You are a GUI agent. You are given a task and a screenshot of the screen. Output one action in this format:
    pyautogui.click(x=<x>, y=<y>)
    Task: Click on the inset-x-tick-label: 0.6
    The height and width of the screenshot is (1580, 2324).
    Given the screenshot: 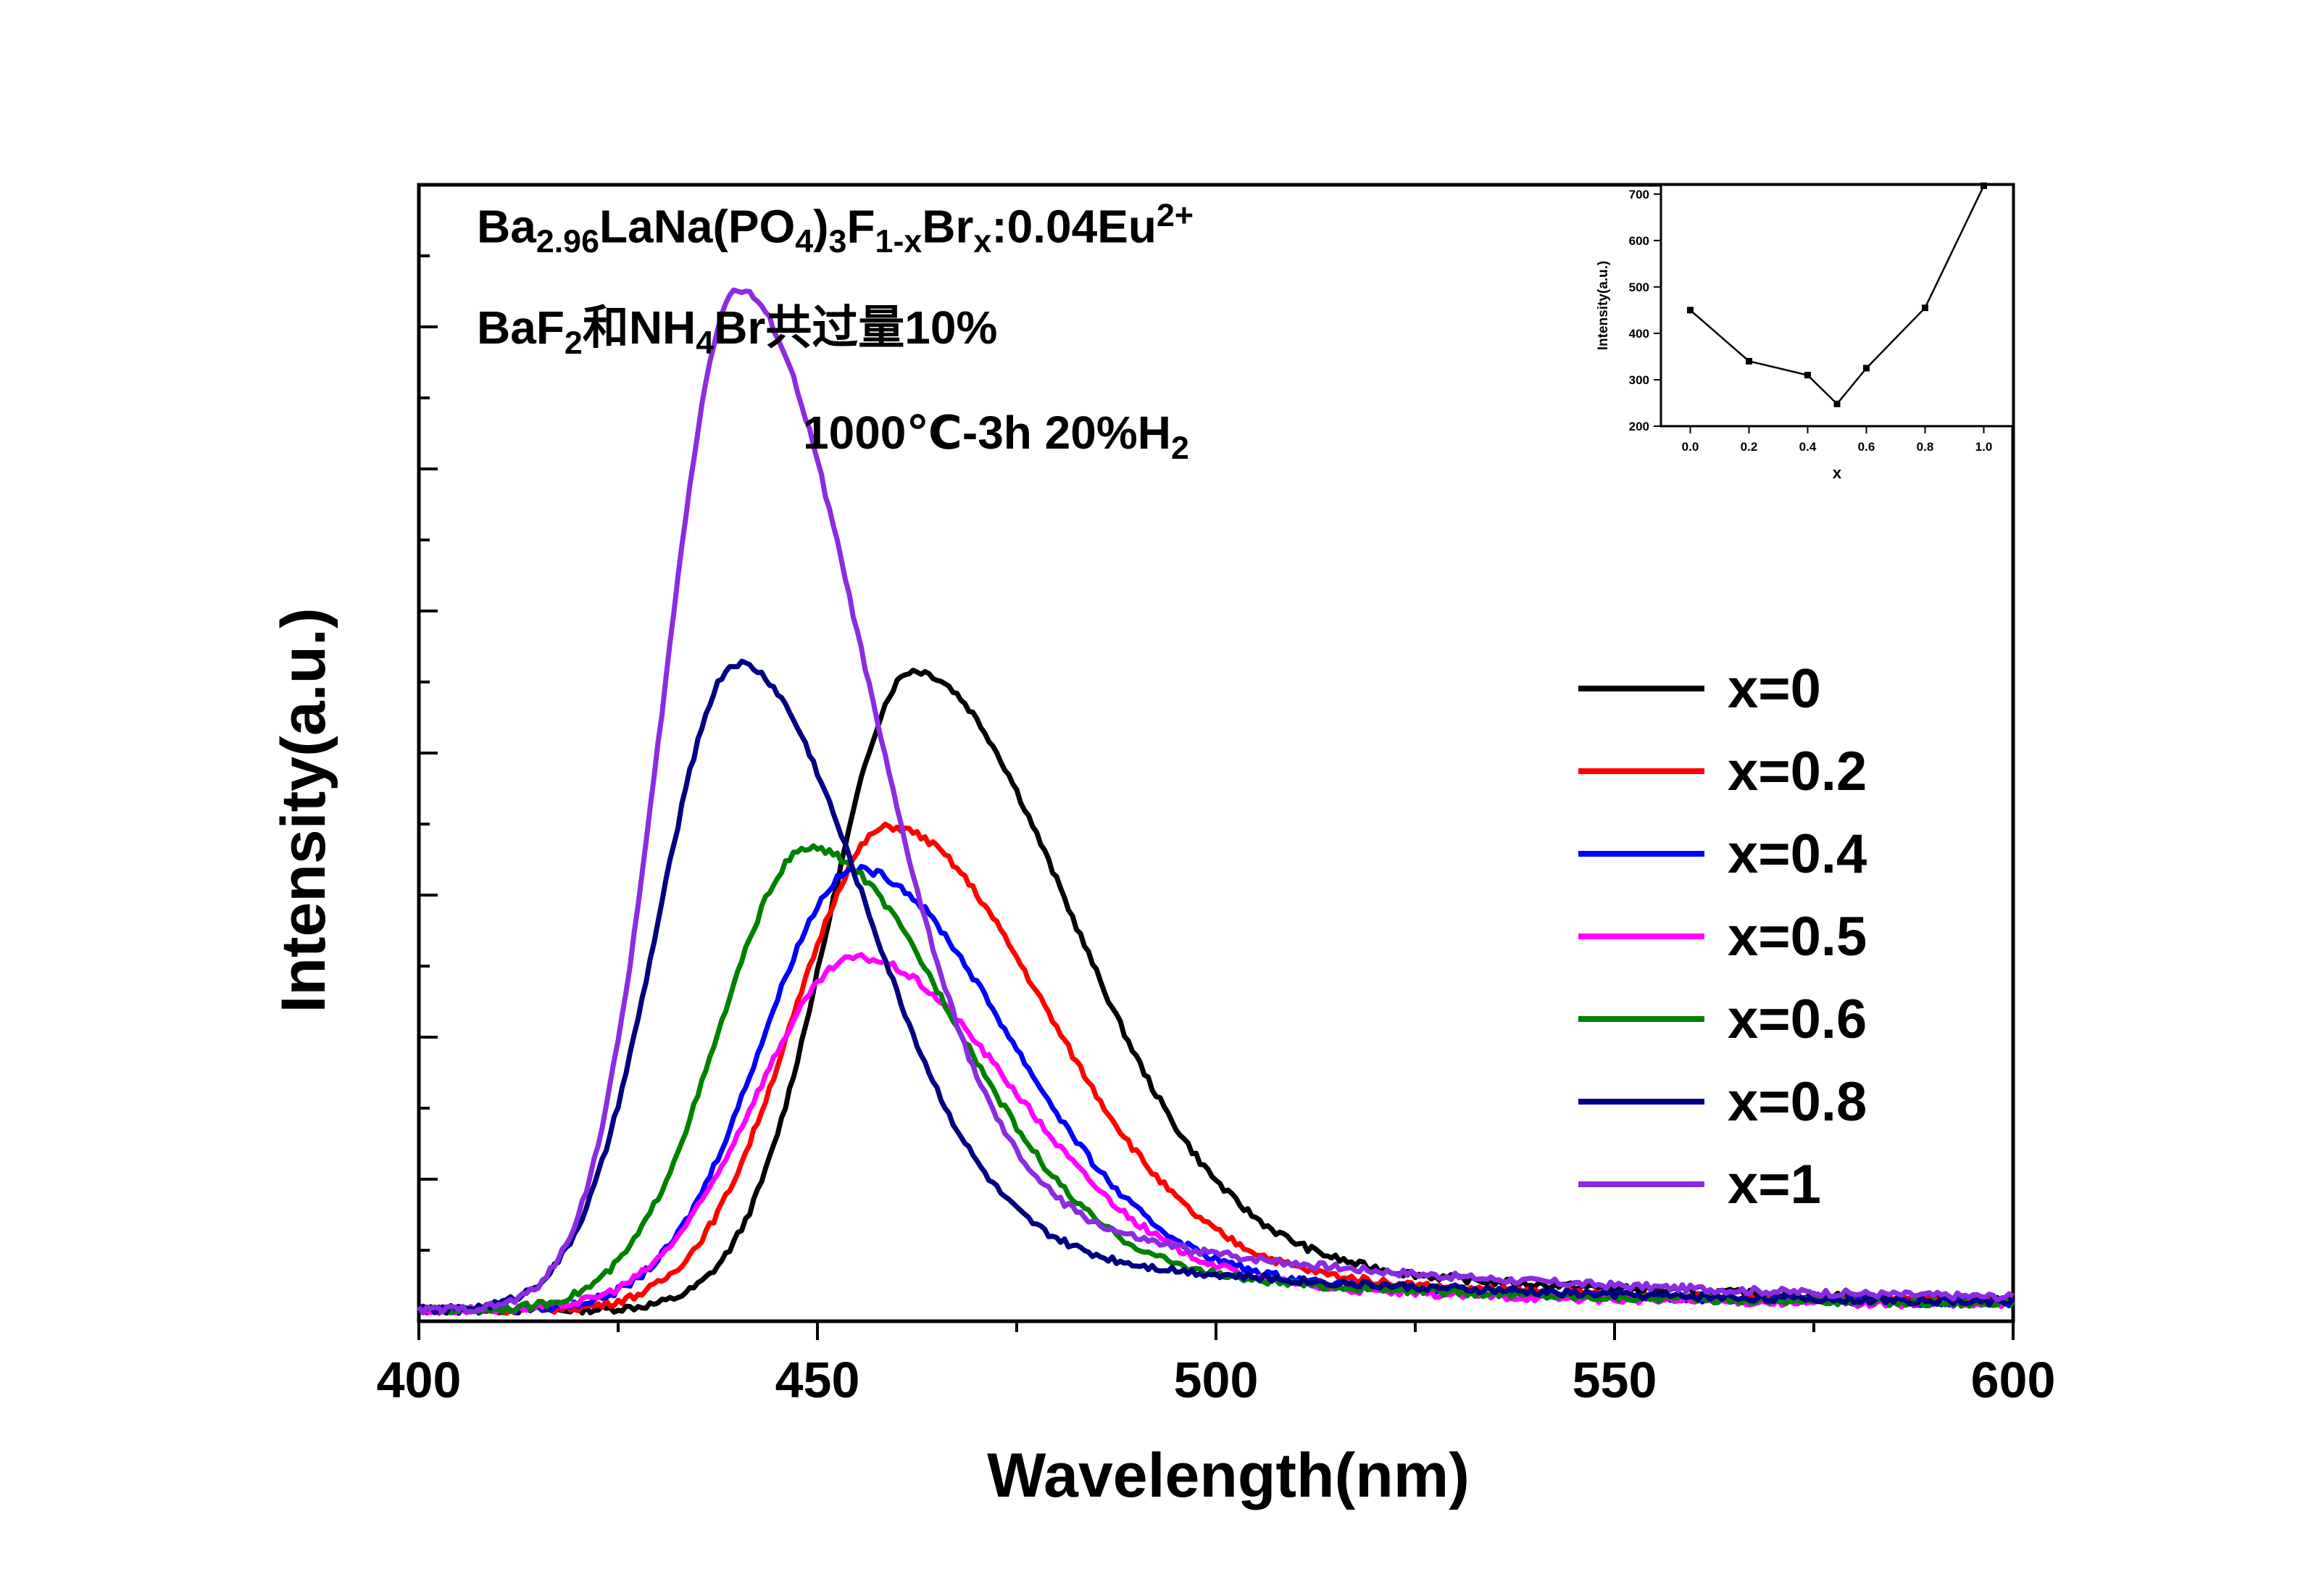 What is the action you would take?
    pyautogui.click(x=1866, y=447)
    